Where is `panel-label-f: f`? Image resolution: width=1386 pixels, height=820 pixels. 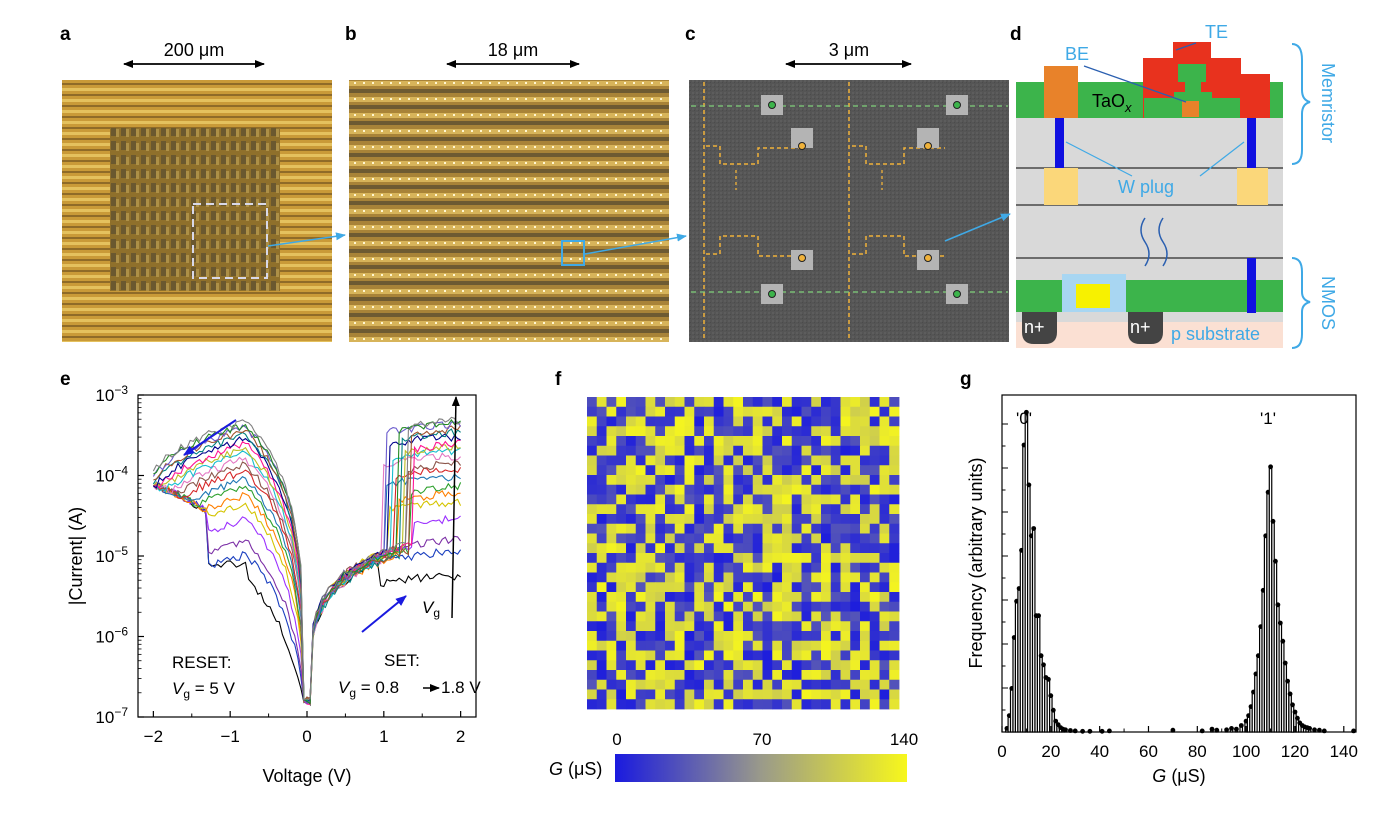 panel-label-f: f is located at coordinates (558, 379).